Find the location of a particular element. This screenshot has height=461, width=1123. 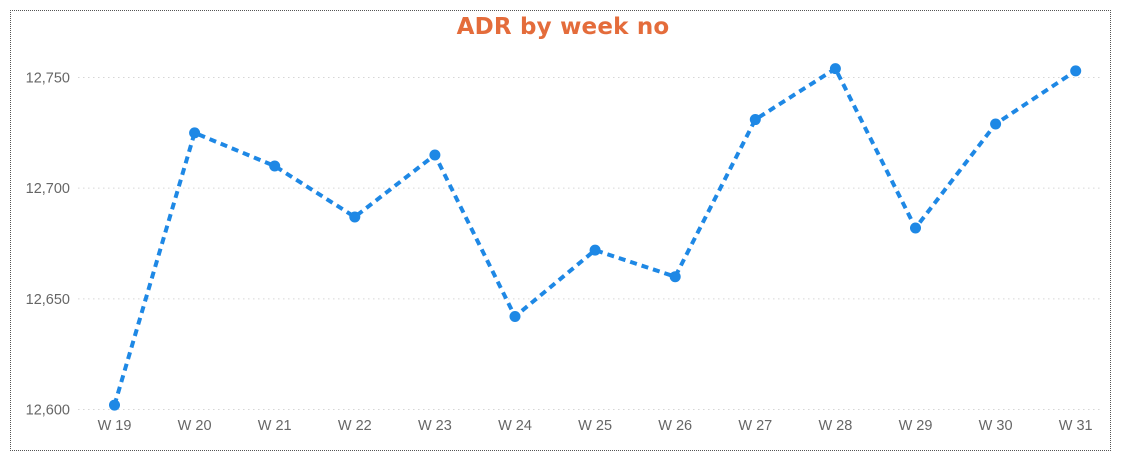

x-tick-label: W 28 is located at coordinates (835, 426).